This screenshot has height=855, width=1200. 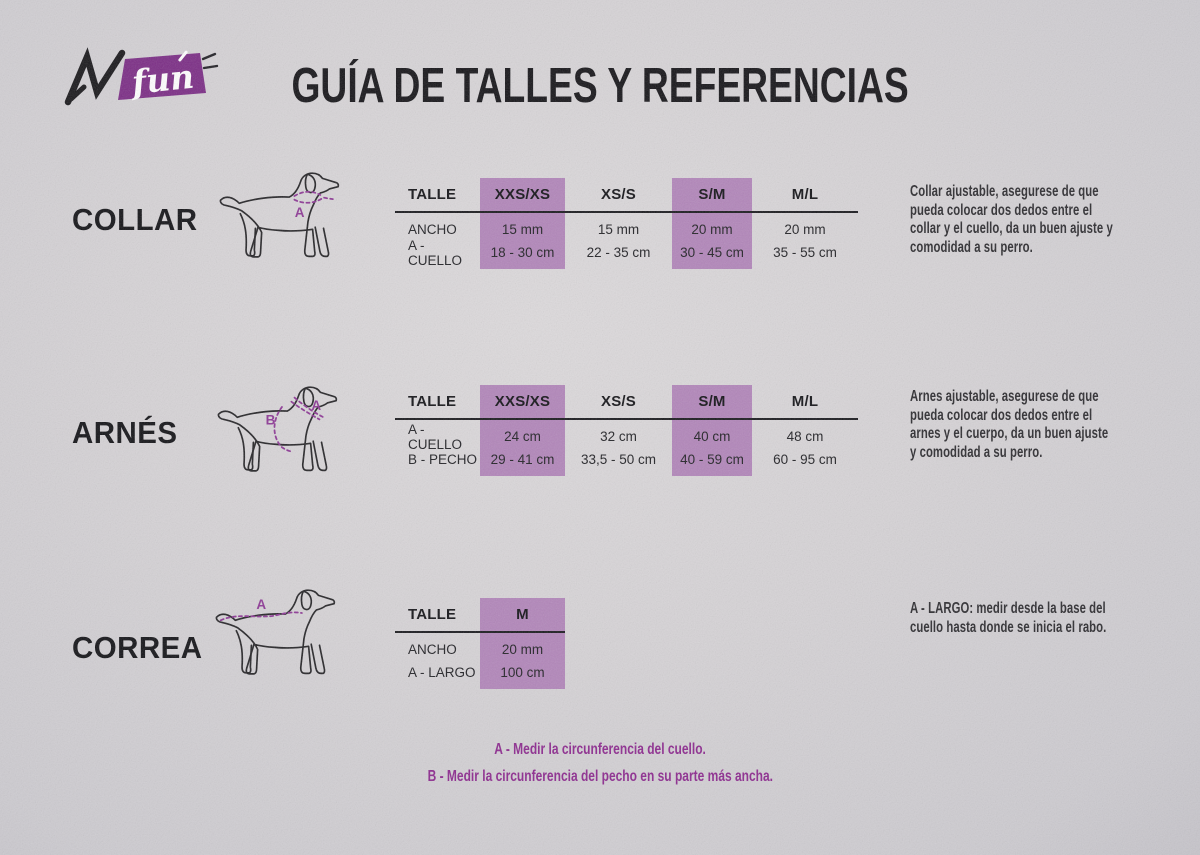 I want to click on description-line: collar y el cuello, da un buen ajuste y, so click(x=1011, y=229).